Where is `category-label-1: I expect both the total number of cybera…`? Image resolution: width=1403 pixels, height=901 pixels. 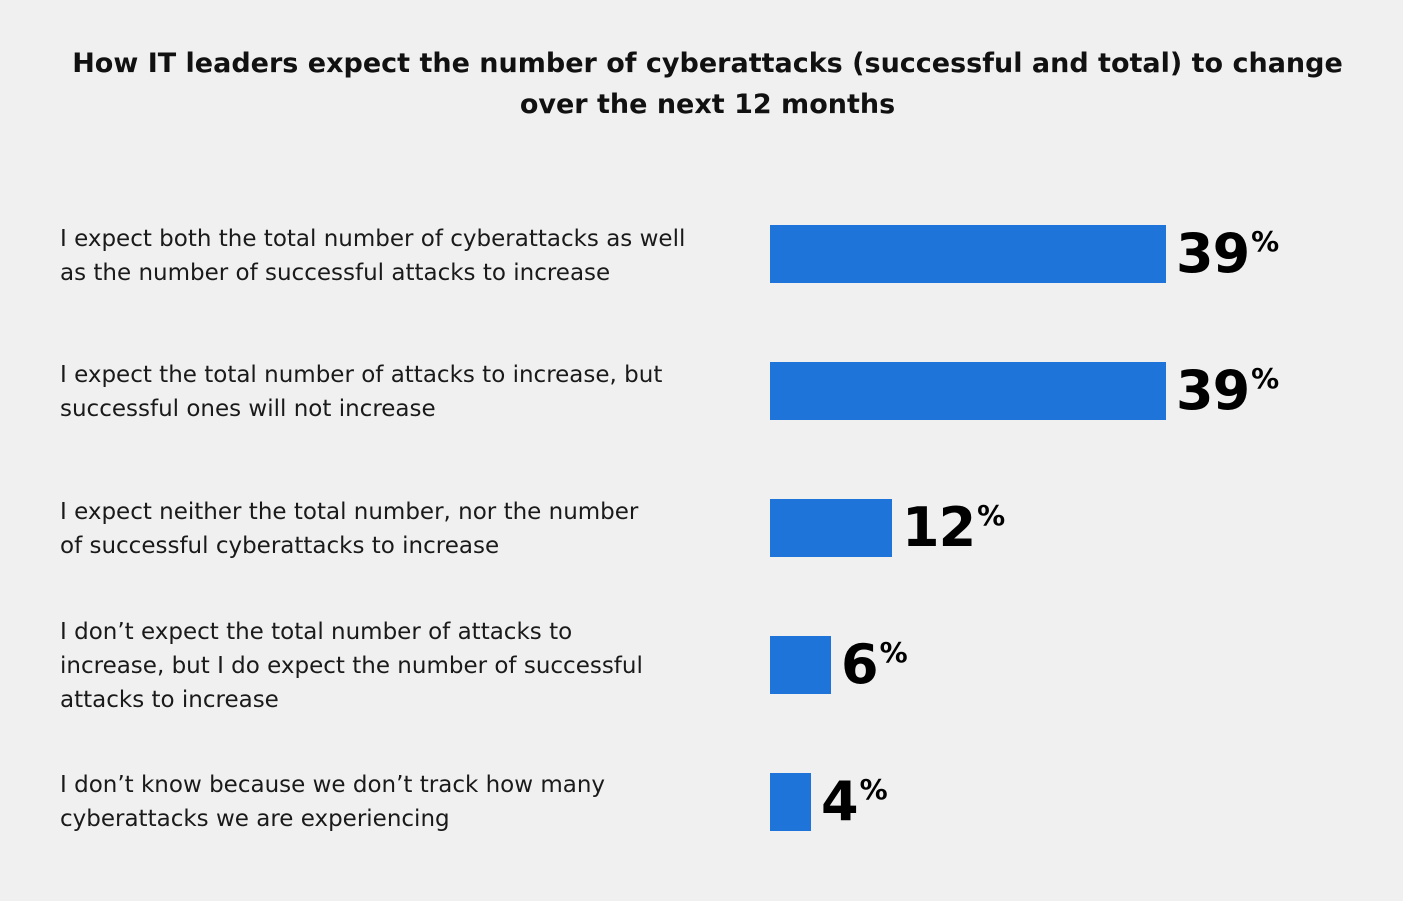
category-label-1: I expect both the total number of cybera… is located at coordinates (373, 256).